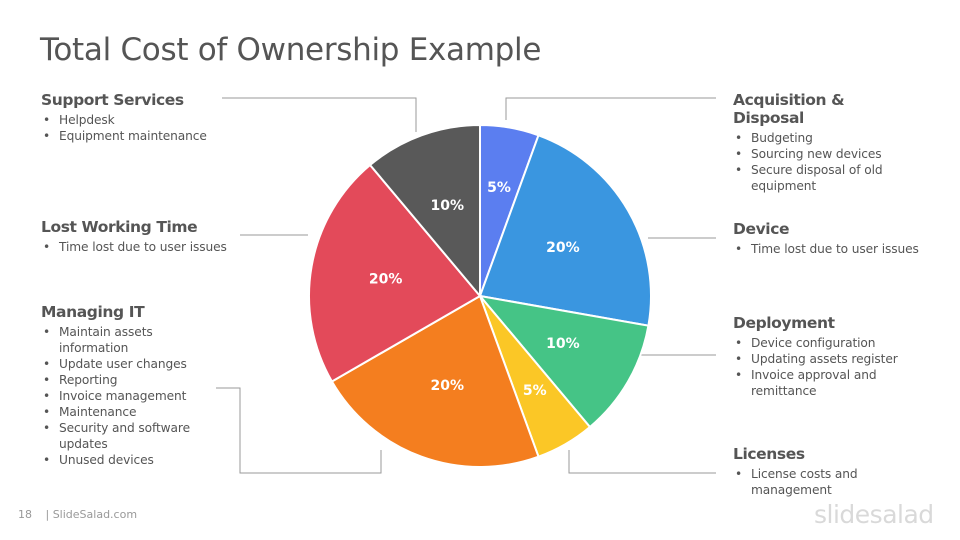 Image resolution: width=960 pixels, height=540 pixels. What do you see at coordinates (874, 514) in the screenshot?
I see `brand-logo: slidesalad` at bounding box center [874, 514].